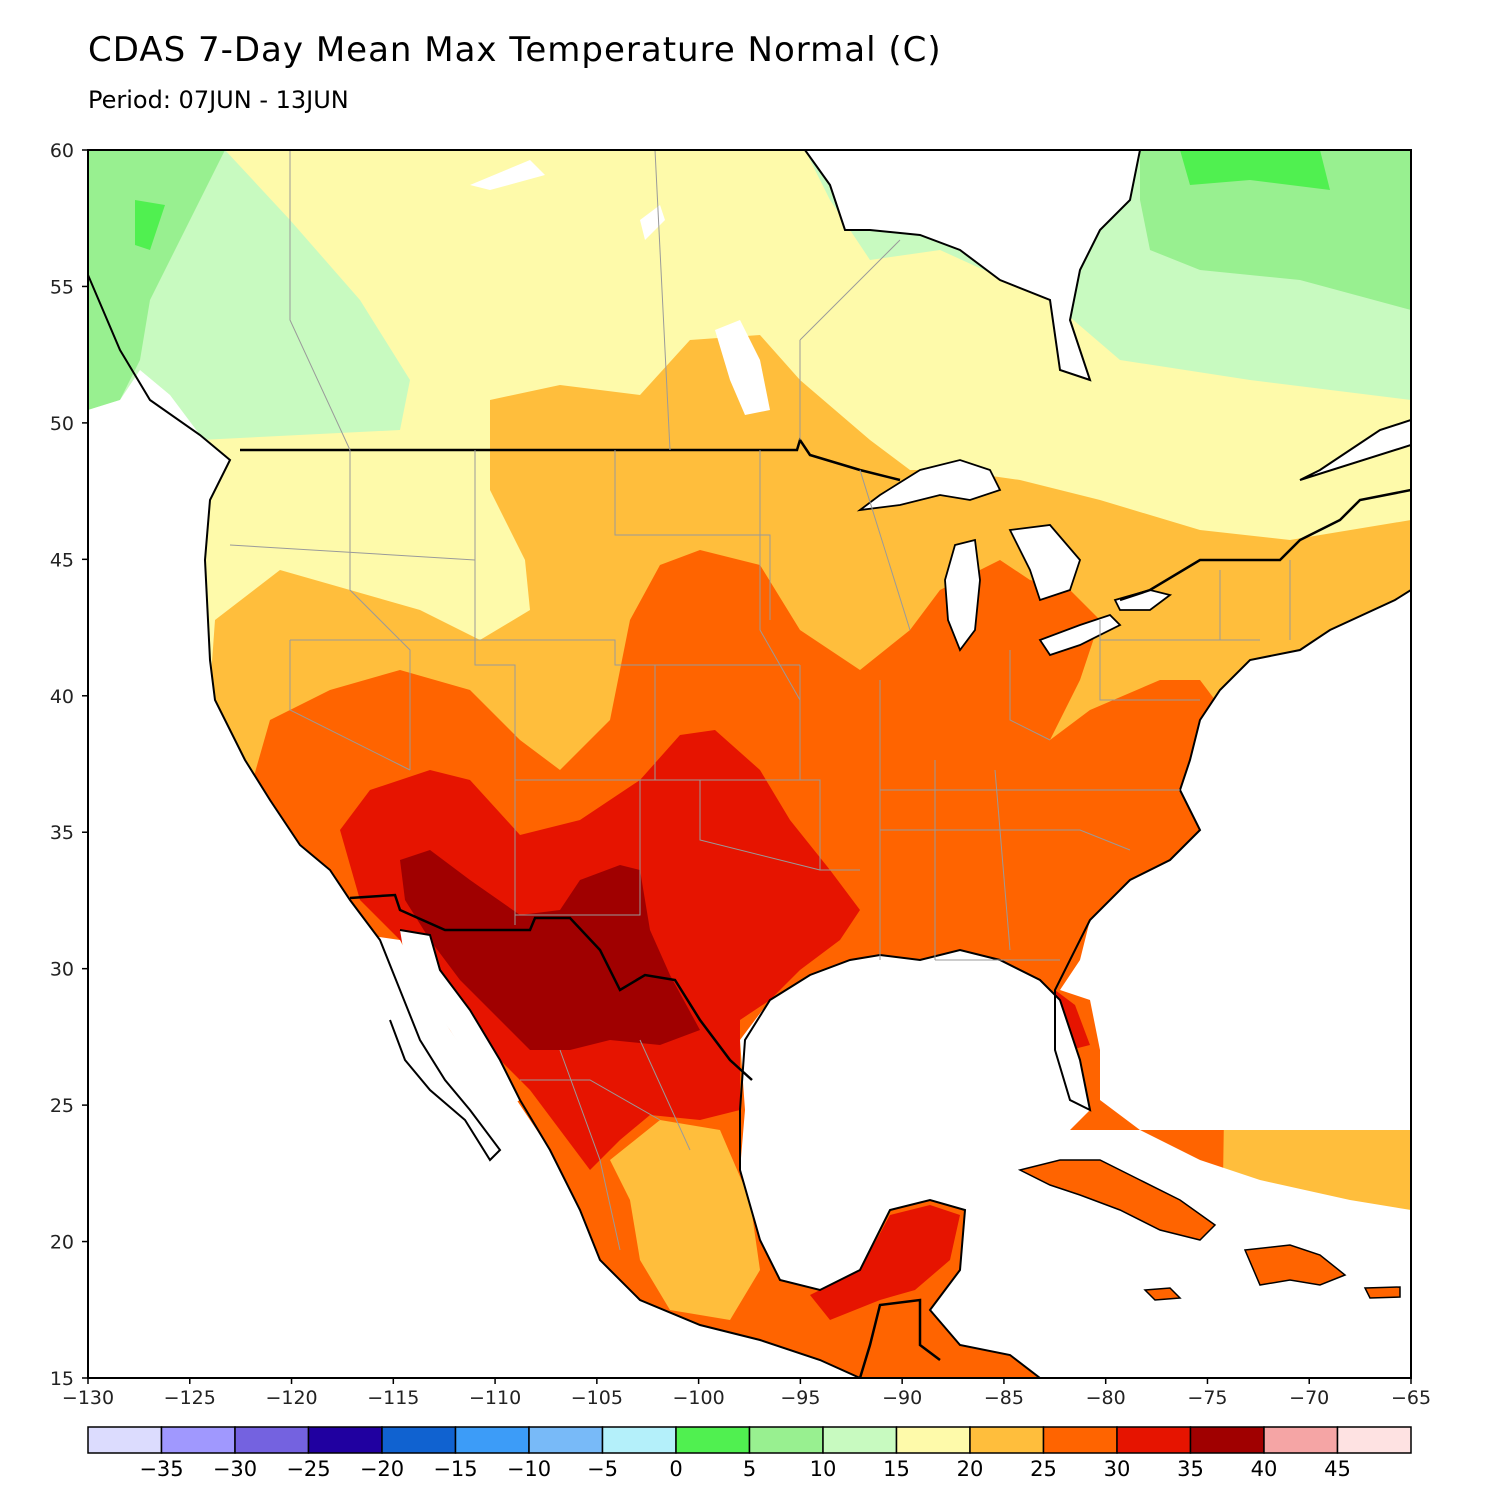 The width and height of the screenshot is (1500, 1500). I want to click on lat-tick-label: 30, so click(62, 970).